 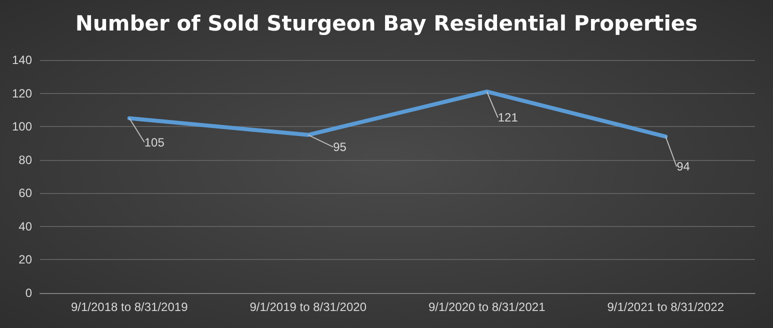 I want to click on data-label: 94, so click(x=683, y=167).